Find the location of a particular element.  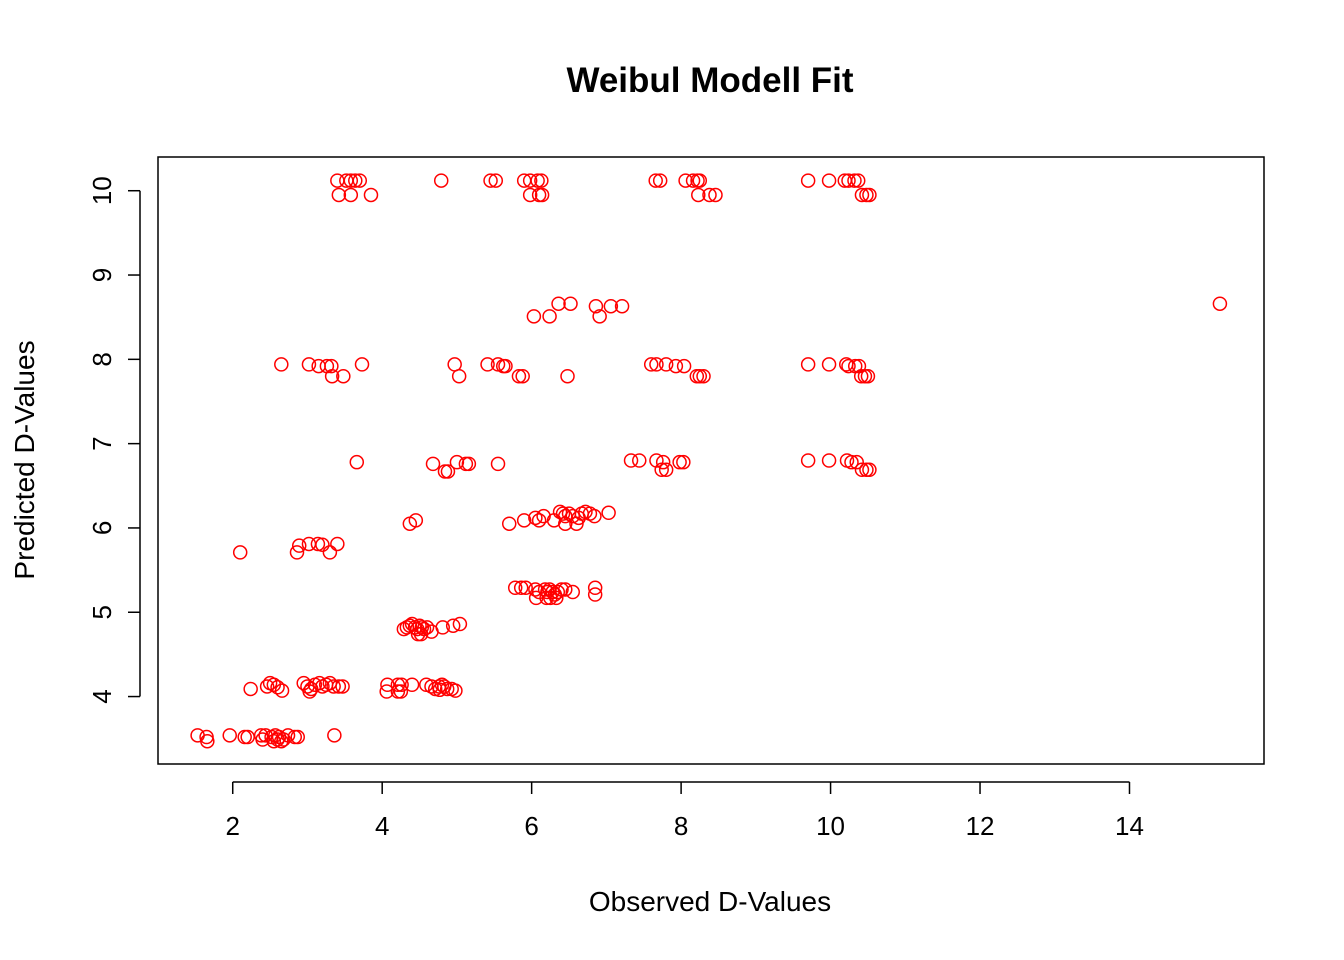

x-tick-label: 2 is located at coordinates (232, 826).